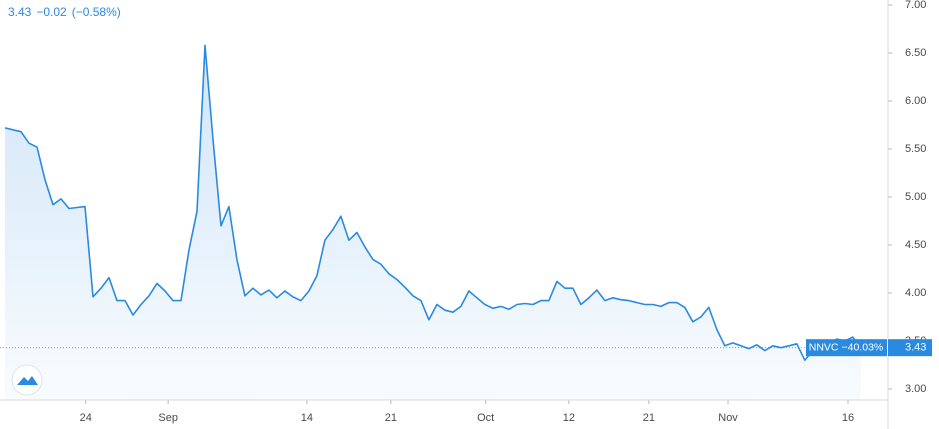 The width and height of the screenshot is (939, 429). I want to click on x-tick-label: Oct, so click(485, 418).